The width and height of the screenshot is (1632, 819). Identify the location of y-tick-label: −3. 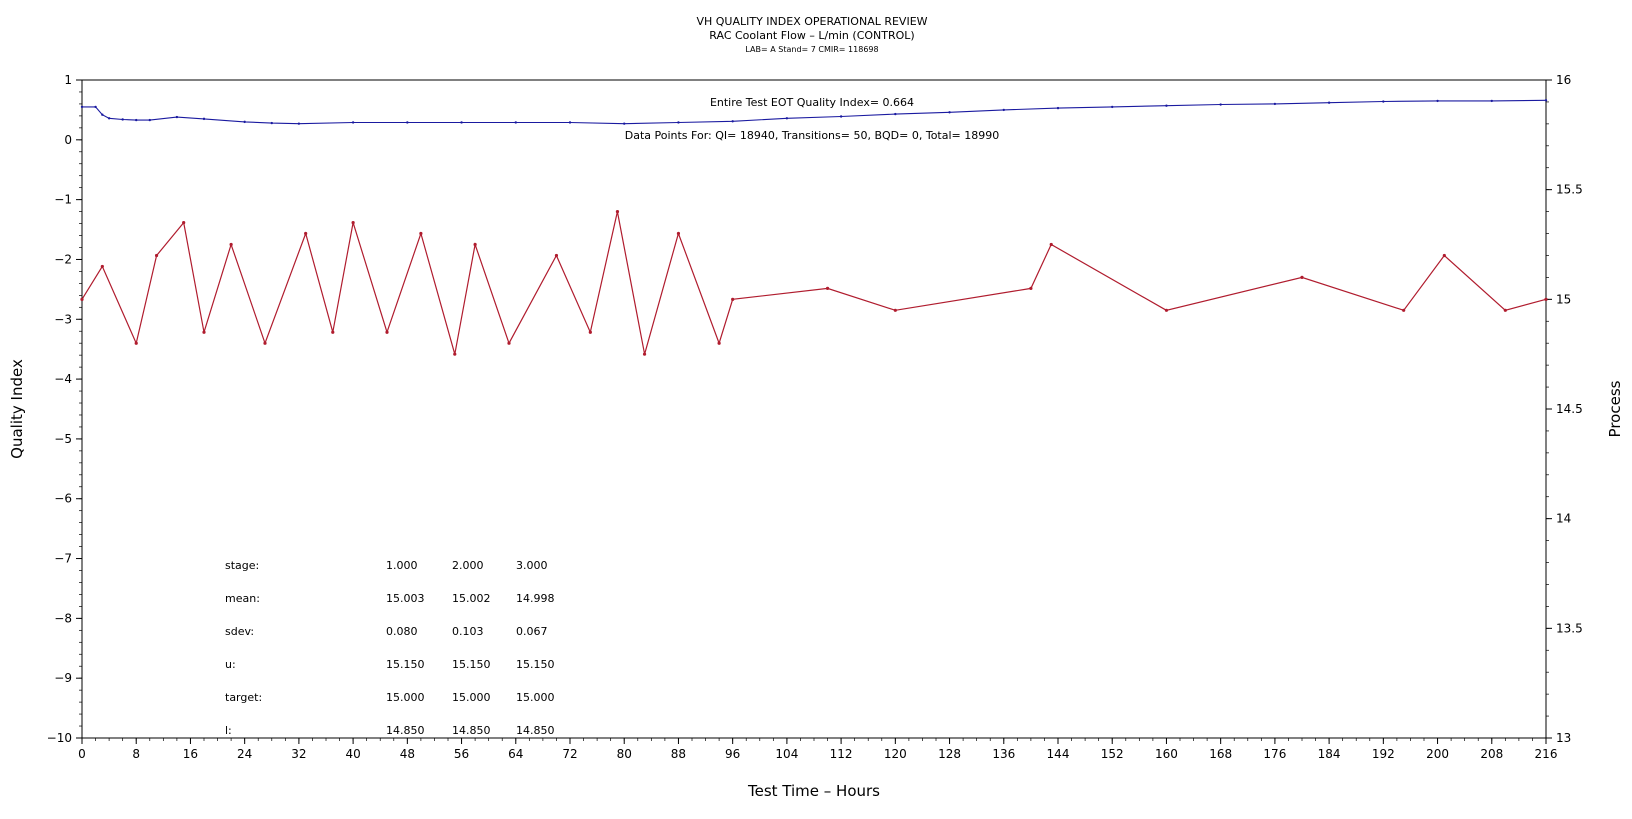
(63, 319).